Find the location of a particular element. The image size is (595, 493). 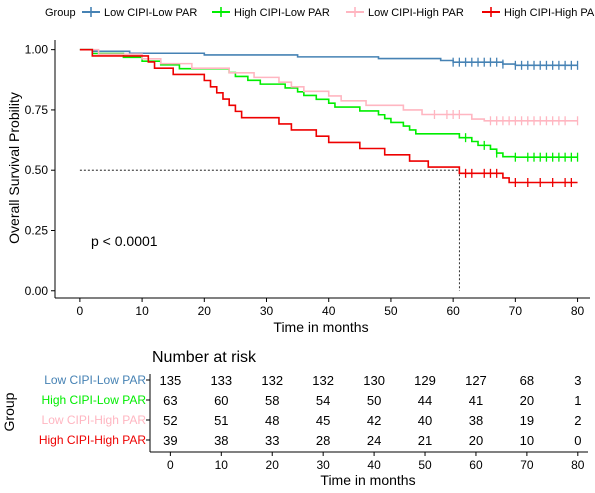

risk-count: 28 is located at coordinates (323, 440).